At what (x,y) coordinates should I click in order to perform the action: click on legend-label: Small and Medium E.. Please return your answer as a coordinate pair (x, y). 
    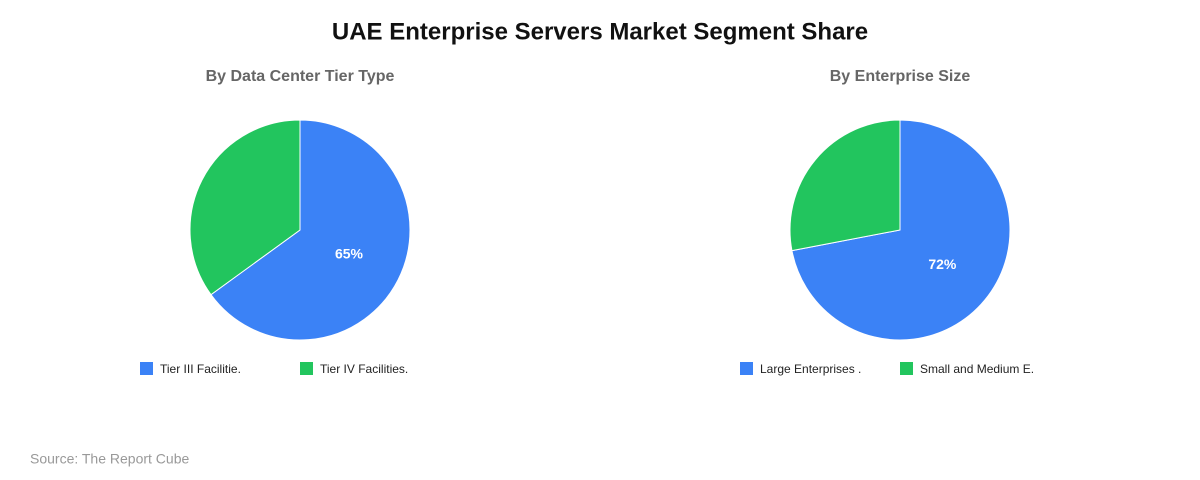
    Looking at the image, I should click on (977, 369).